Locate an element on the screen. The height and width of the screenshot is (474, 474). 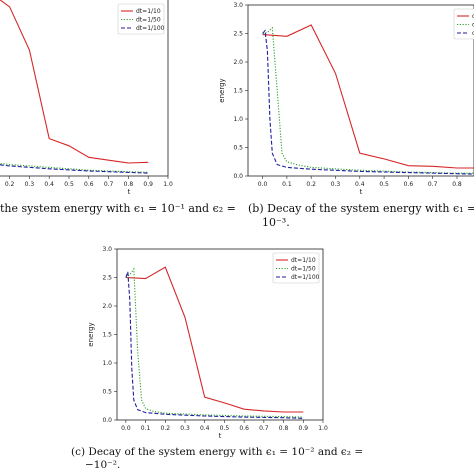
caption-c-line2: −10⁻². is located at coordinates (103, 465).